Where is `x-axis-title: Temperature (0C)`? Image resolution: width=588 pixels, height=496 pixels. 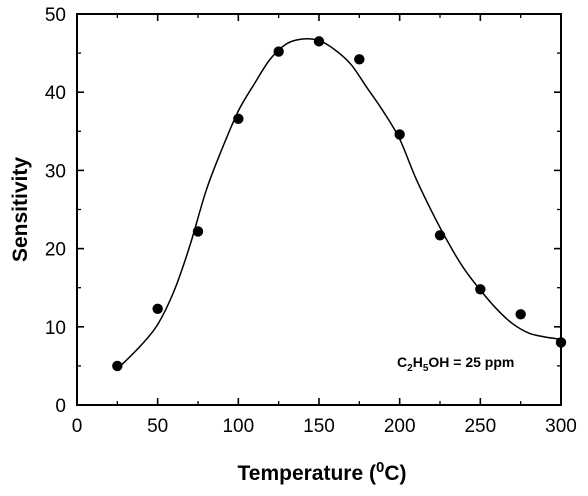 x-axis-title: Temperature (0C) is located at coordinates (322, 472).